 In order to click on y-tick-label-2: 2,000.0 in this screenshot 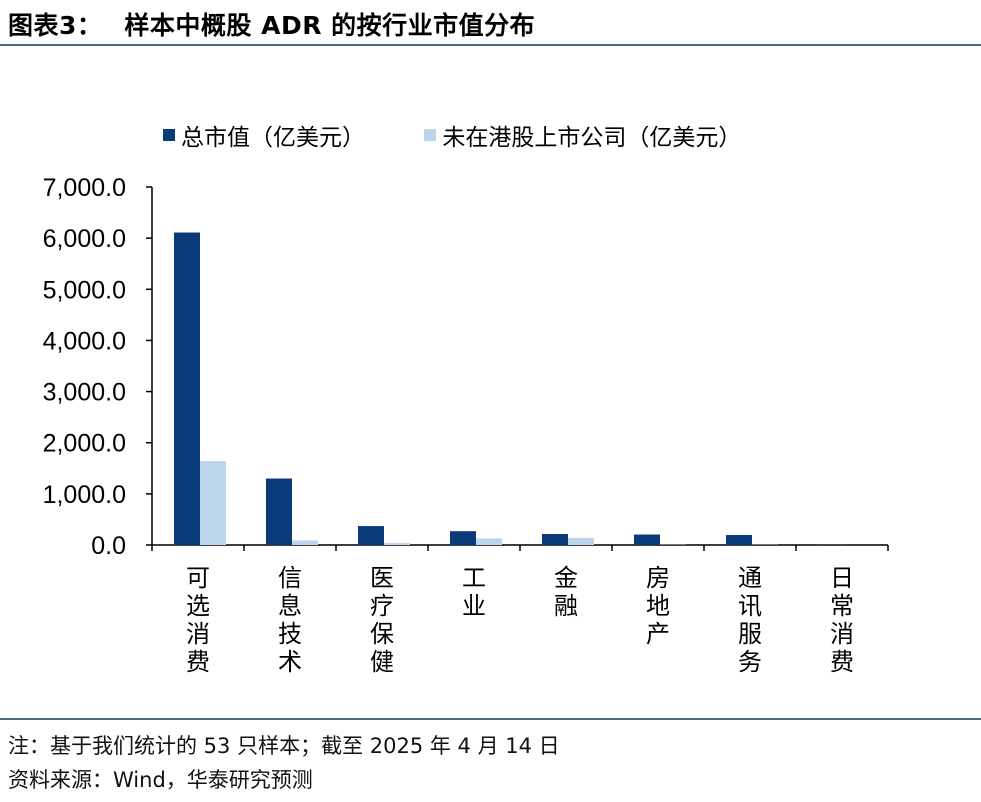, I will do `click(84, 444)`.